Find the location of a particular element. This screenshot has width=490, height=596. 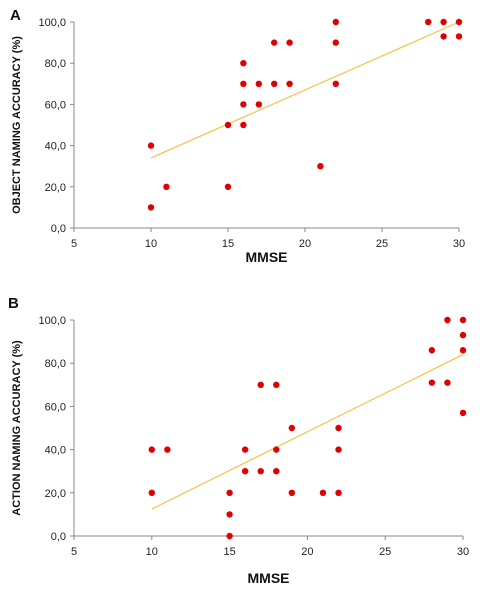

panel-letter: B is located at coordinates (13, 303).